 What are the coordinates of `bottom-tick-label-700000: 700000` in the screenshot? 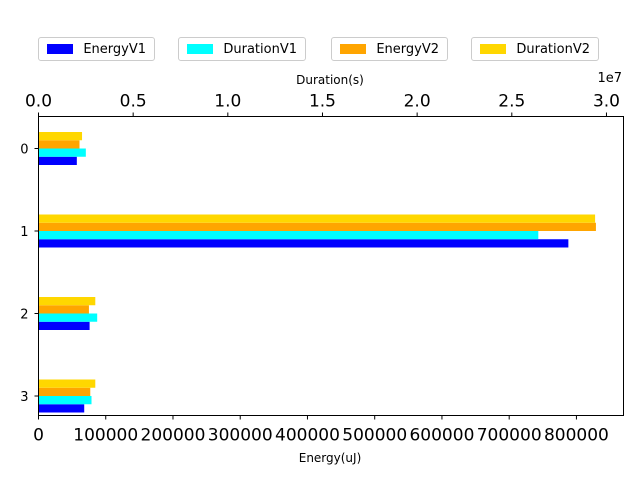 It's located at (509, 436).